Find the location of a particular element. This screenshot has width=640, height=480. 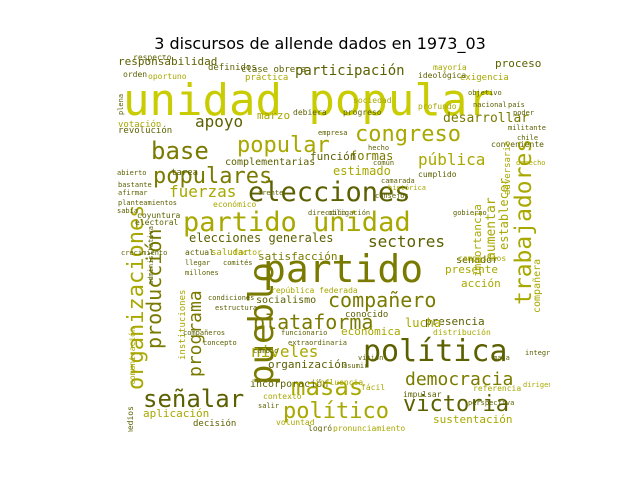

cloud-word: saludar is located at coordinates (230, 253).